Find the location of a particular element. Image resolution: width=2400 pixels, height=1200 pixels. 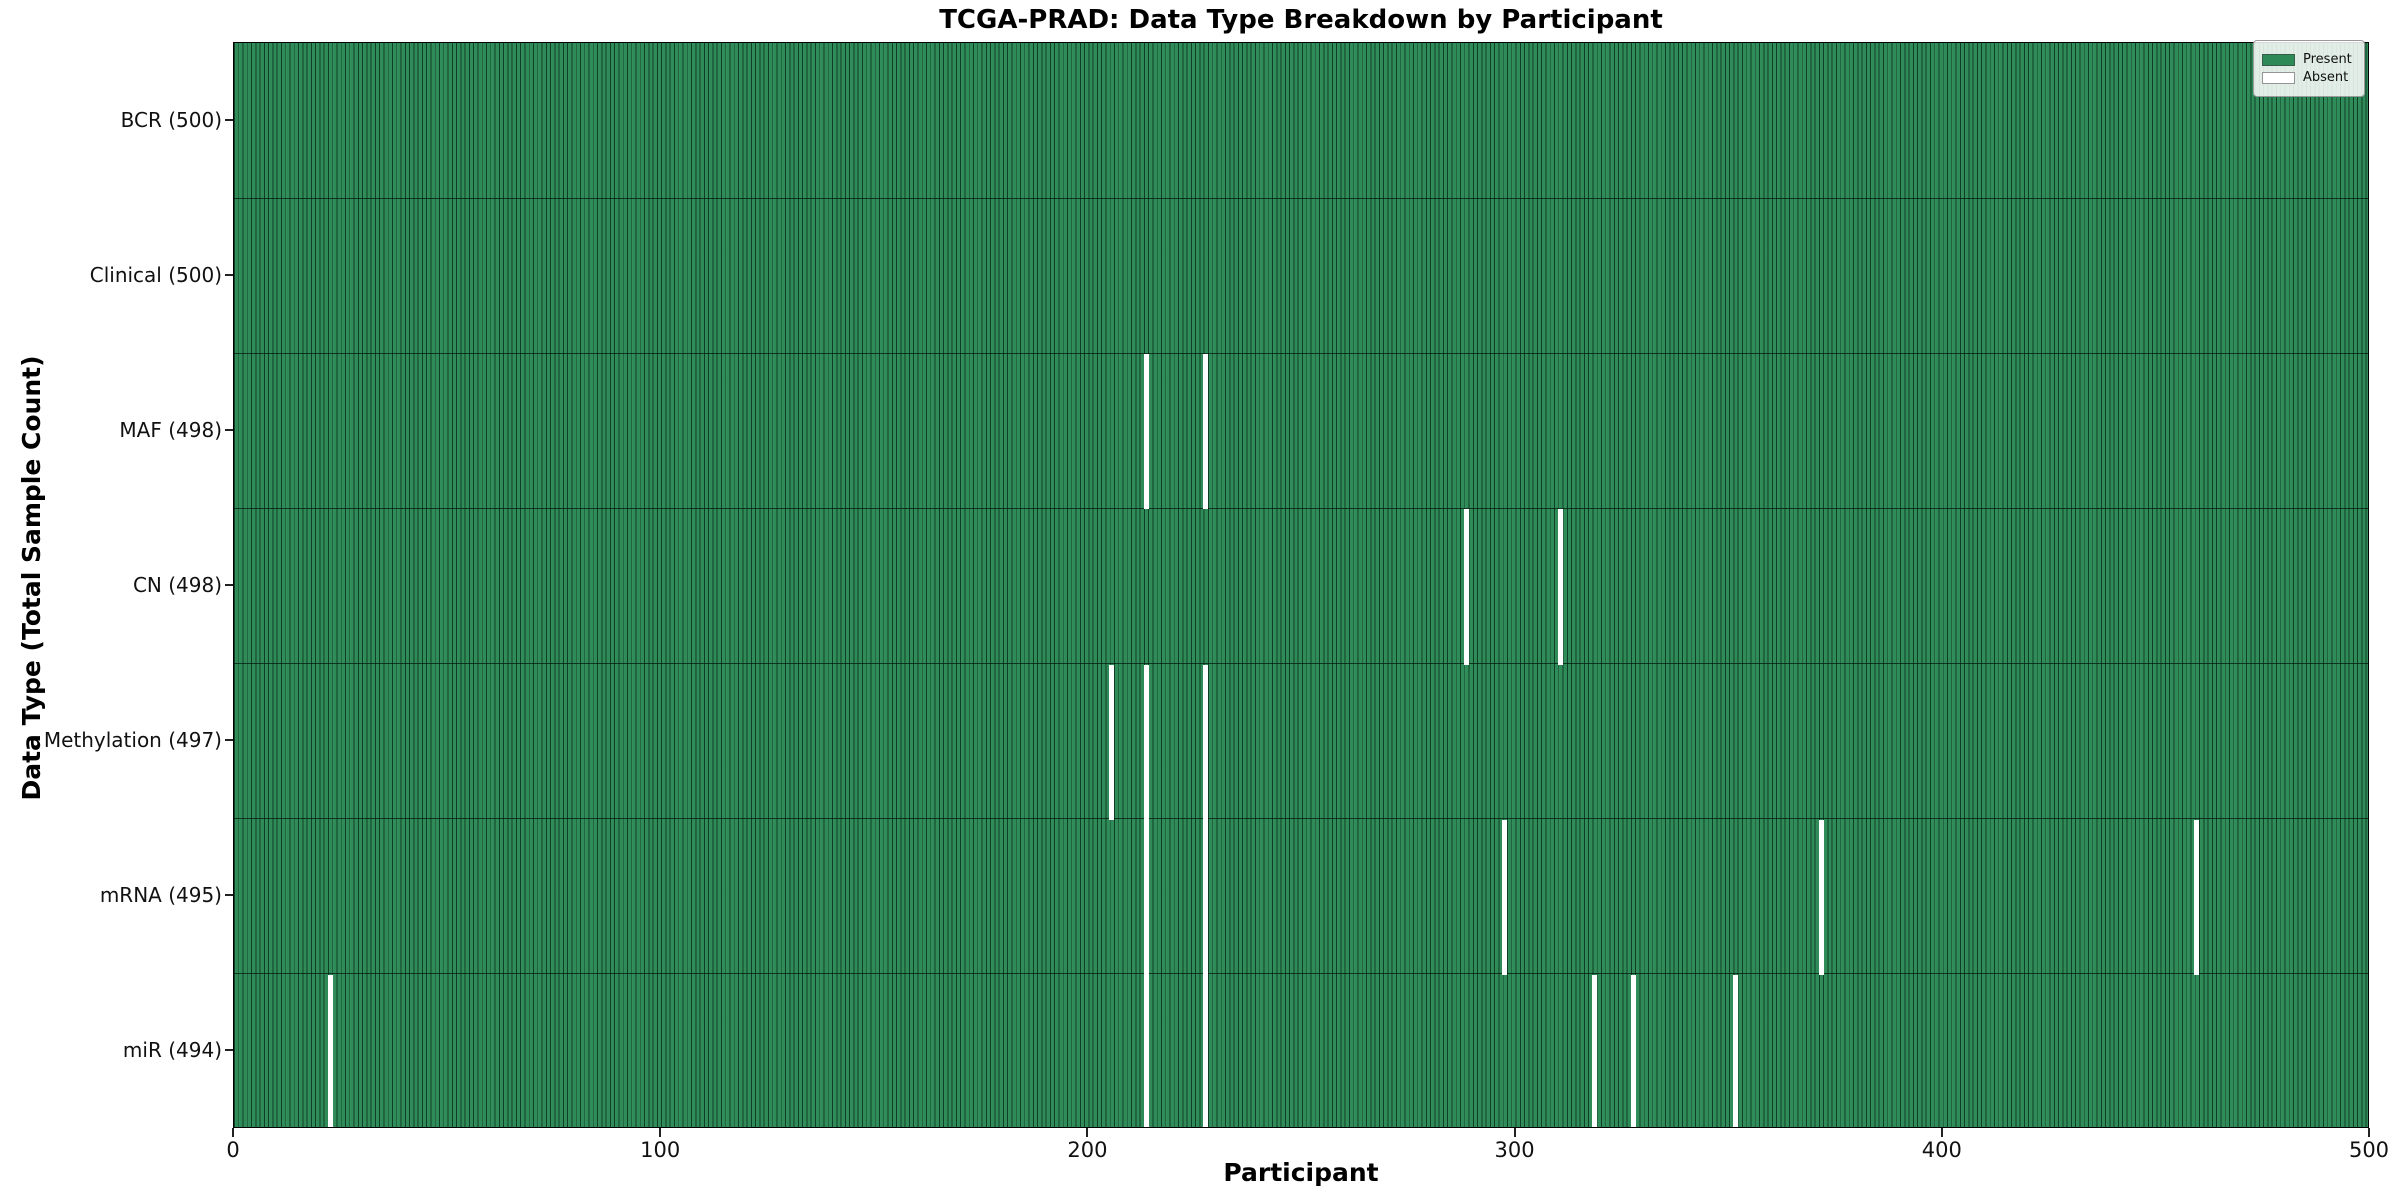

legend-entry-absent: Absent is located at coordinates (2309, 77).